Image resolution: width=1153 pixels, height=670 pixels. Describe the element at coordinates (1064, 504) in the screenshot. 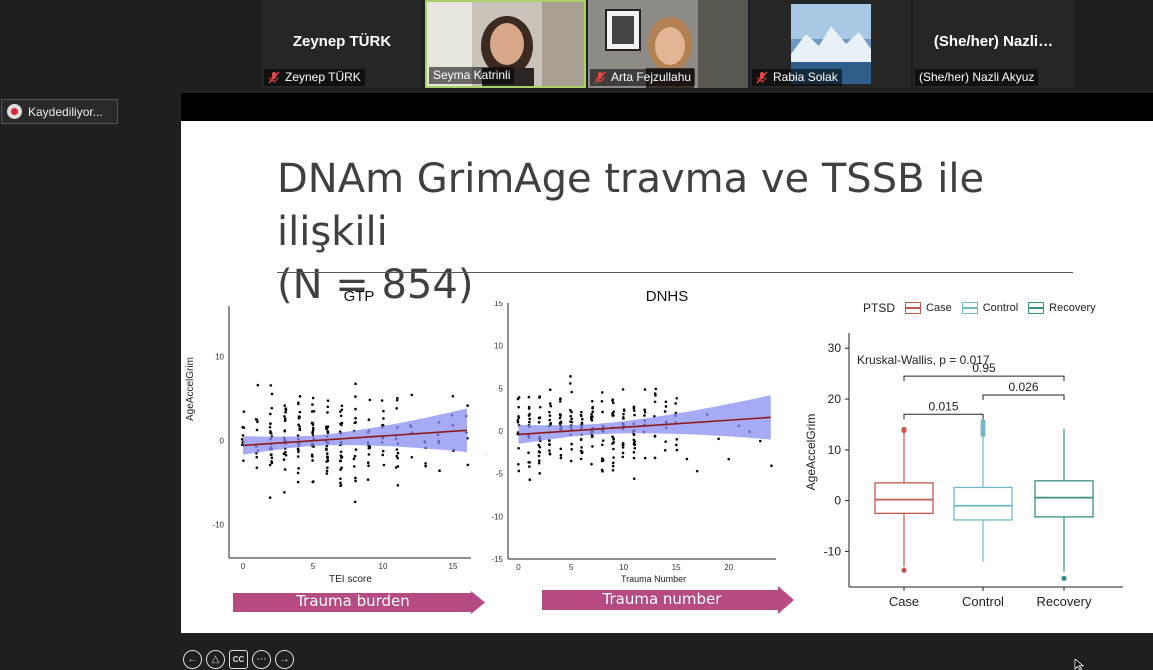

I see `box-recovery` at that location.